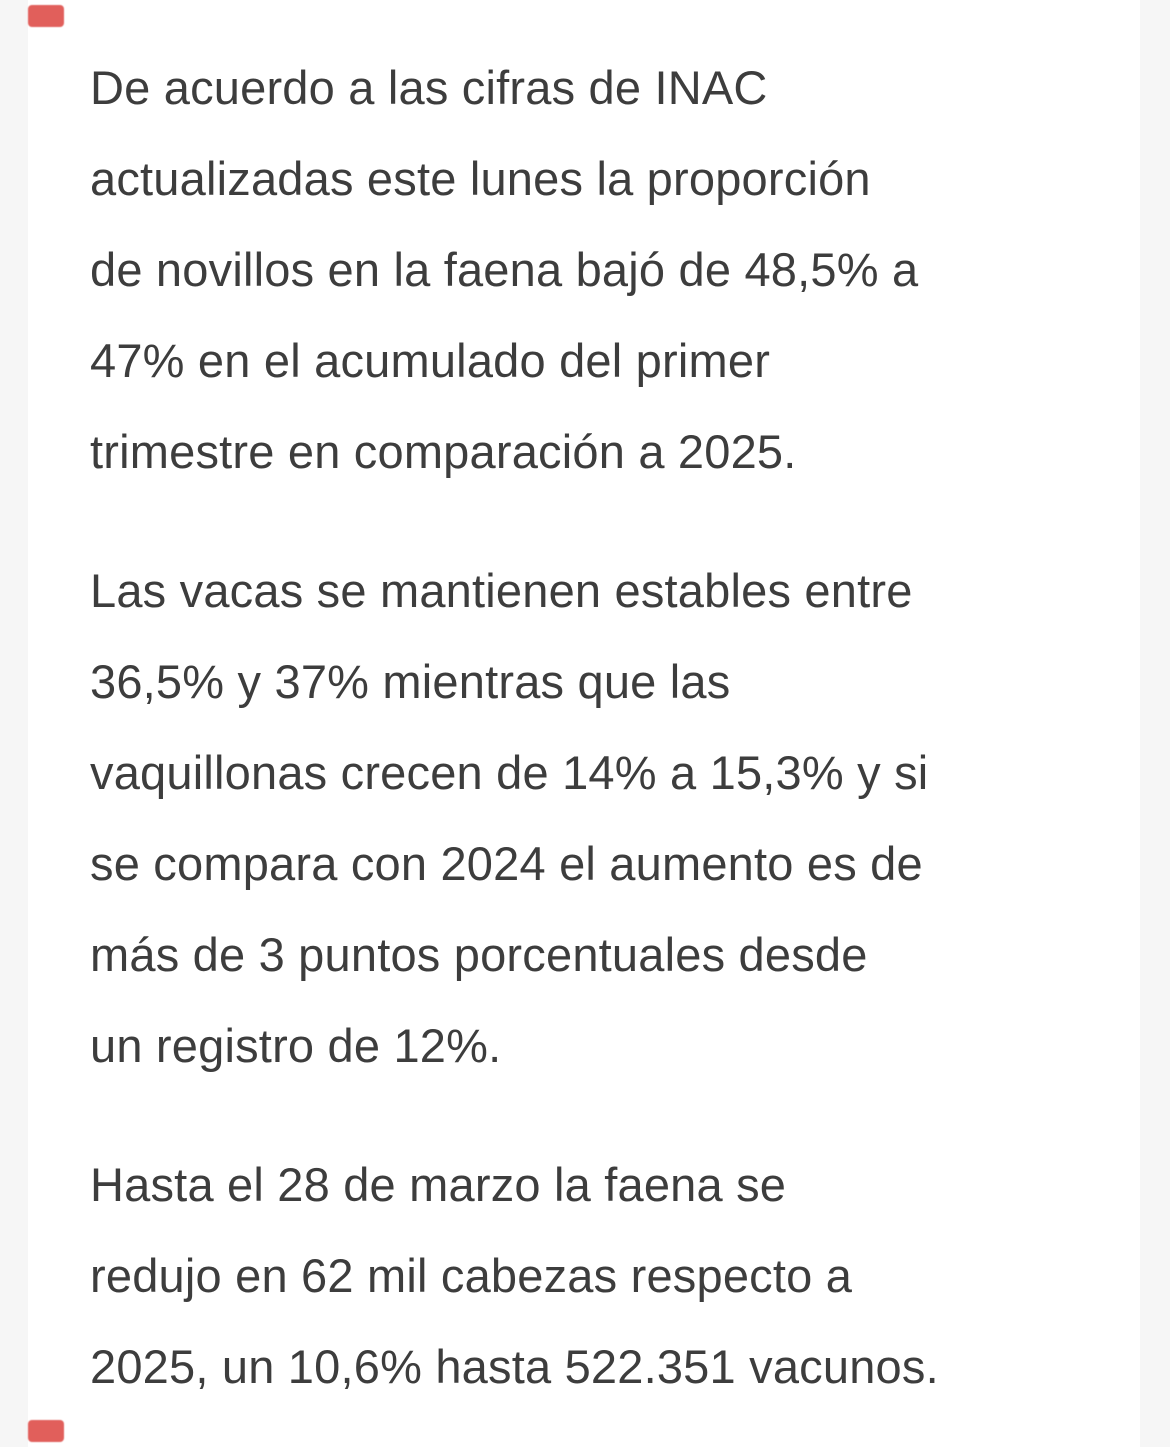 The width and height of the screenshot is (1170, 1447). I want to click on text-line: 47% en el acumulado del primer, so click(430, 360).